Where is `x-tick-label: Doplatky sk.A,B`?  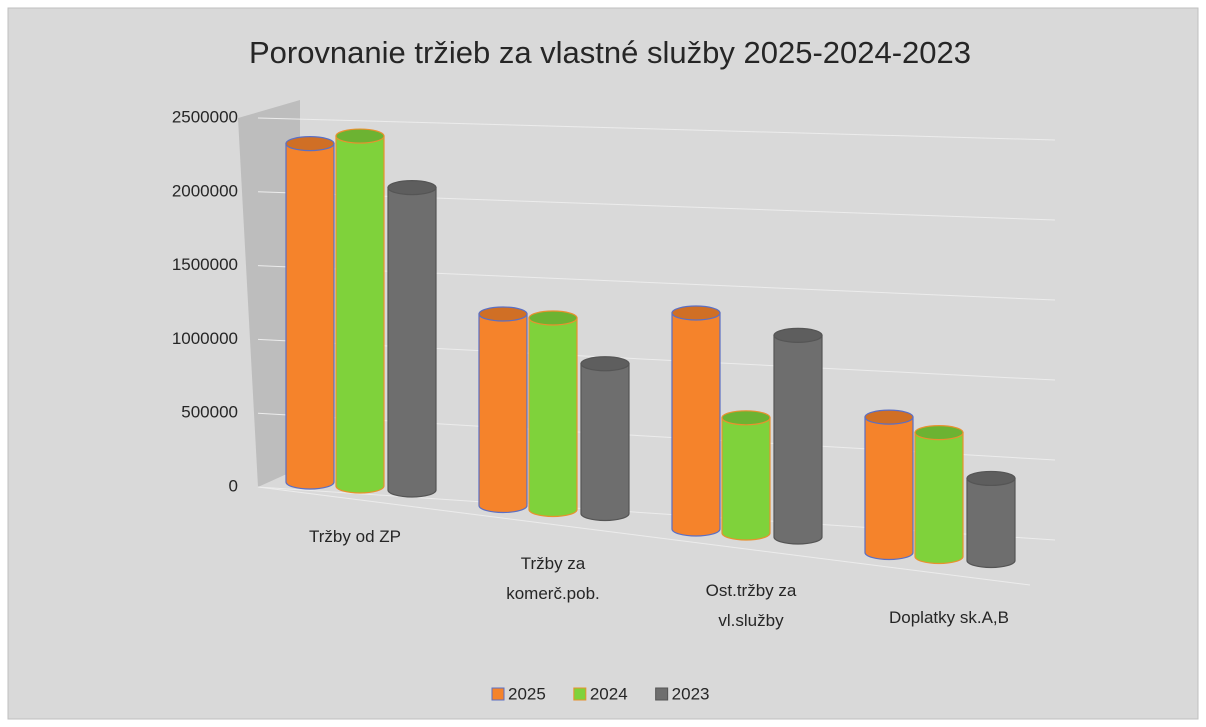 x-tick-label: Doplatky sk.A,B is located at coordinates (949, 617).